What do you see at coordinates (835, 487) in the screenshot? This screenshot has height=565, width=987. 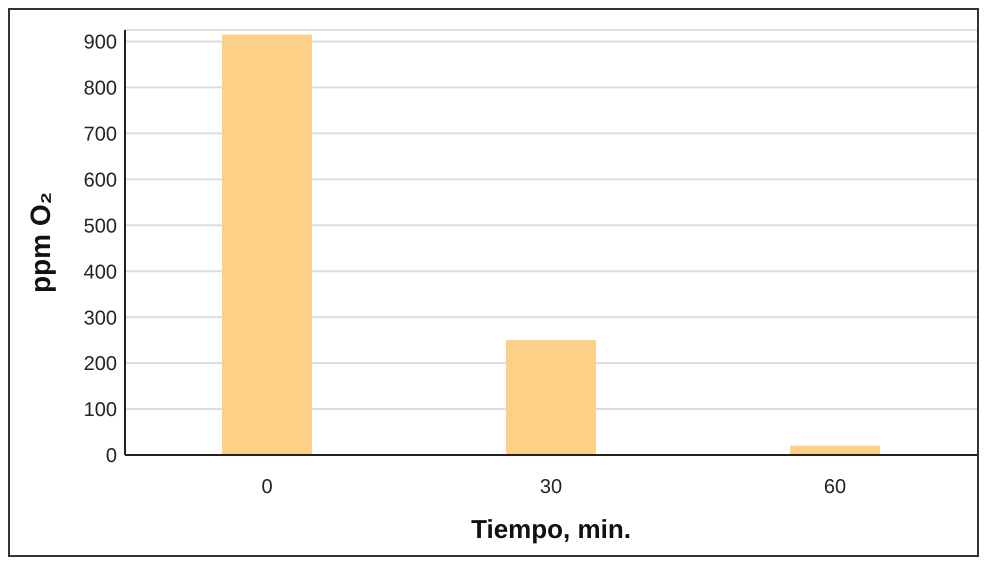 I see `x-tick-label: 60` at bounding box center [835, 487].